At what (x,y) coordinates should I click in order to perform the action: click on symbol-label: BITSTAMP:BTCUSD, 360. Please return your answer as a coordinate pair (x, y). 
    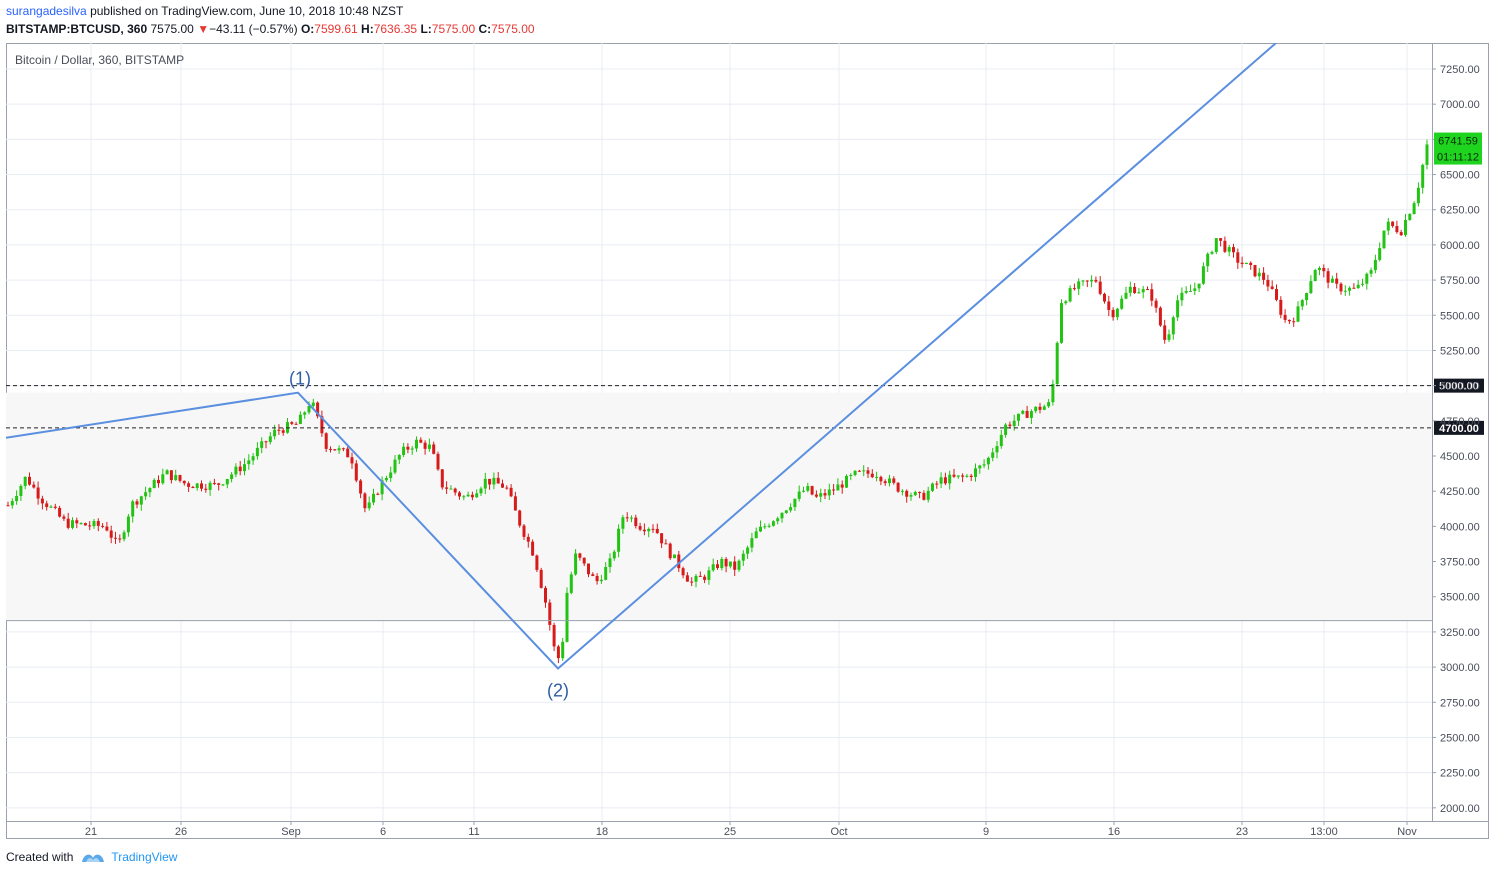
    Looking at the image, I should click on (77, 29).